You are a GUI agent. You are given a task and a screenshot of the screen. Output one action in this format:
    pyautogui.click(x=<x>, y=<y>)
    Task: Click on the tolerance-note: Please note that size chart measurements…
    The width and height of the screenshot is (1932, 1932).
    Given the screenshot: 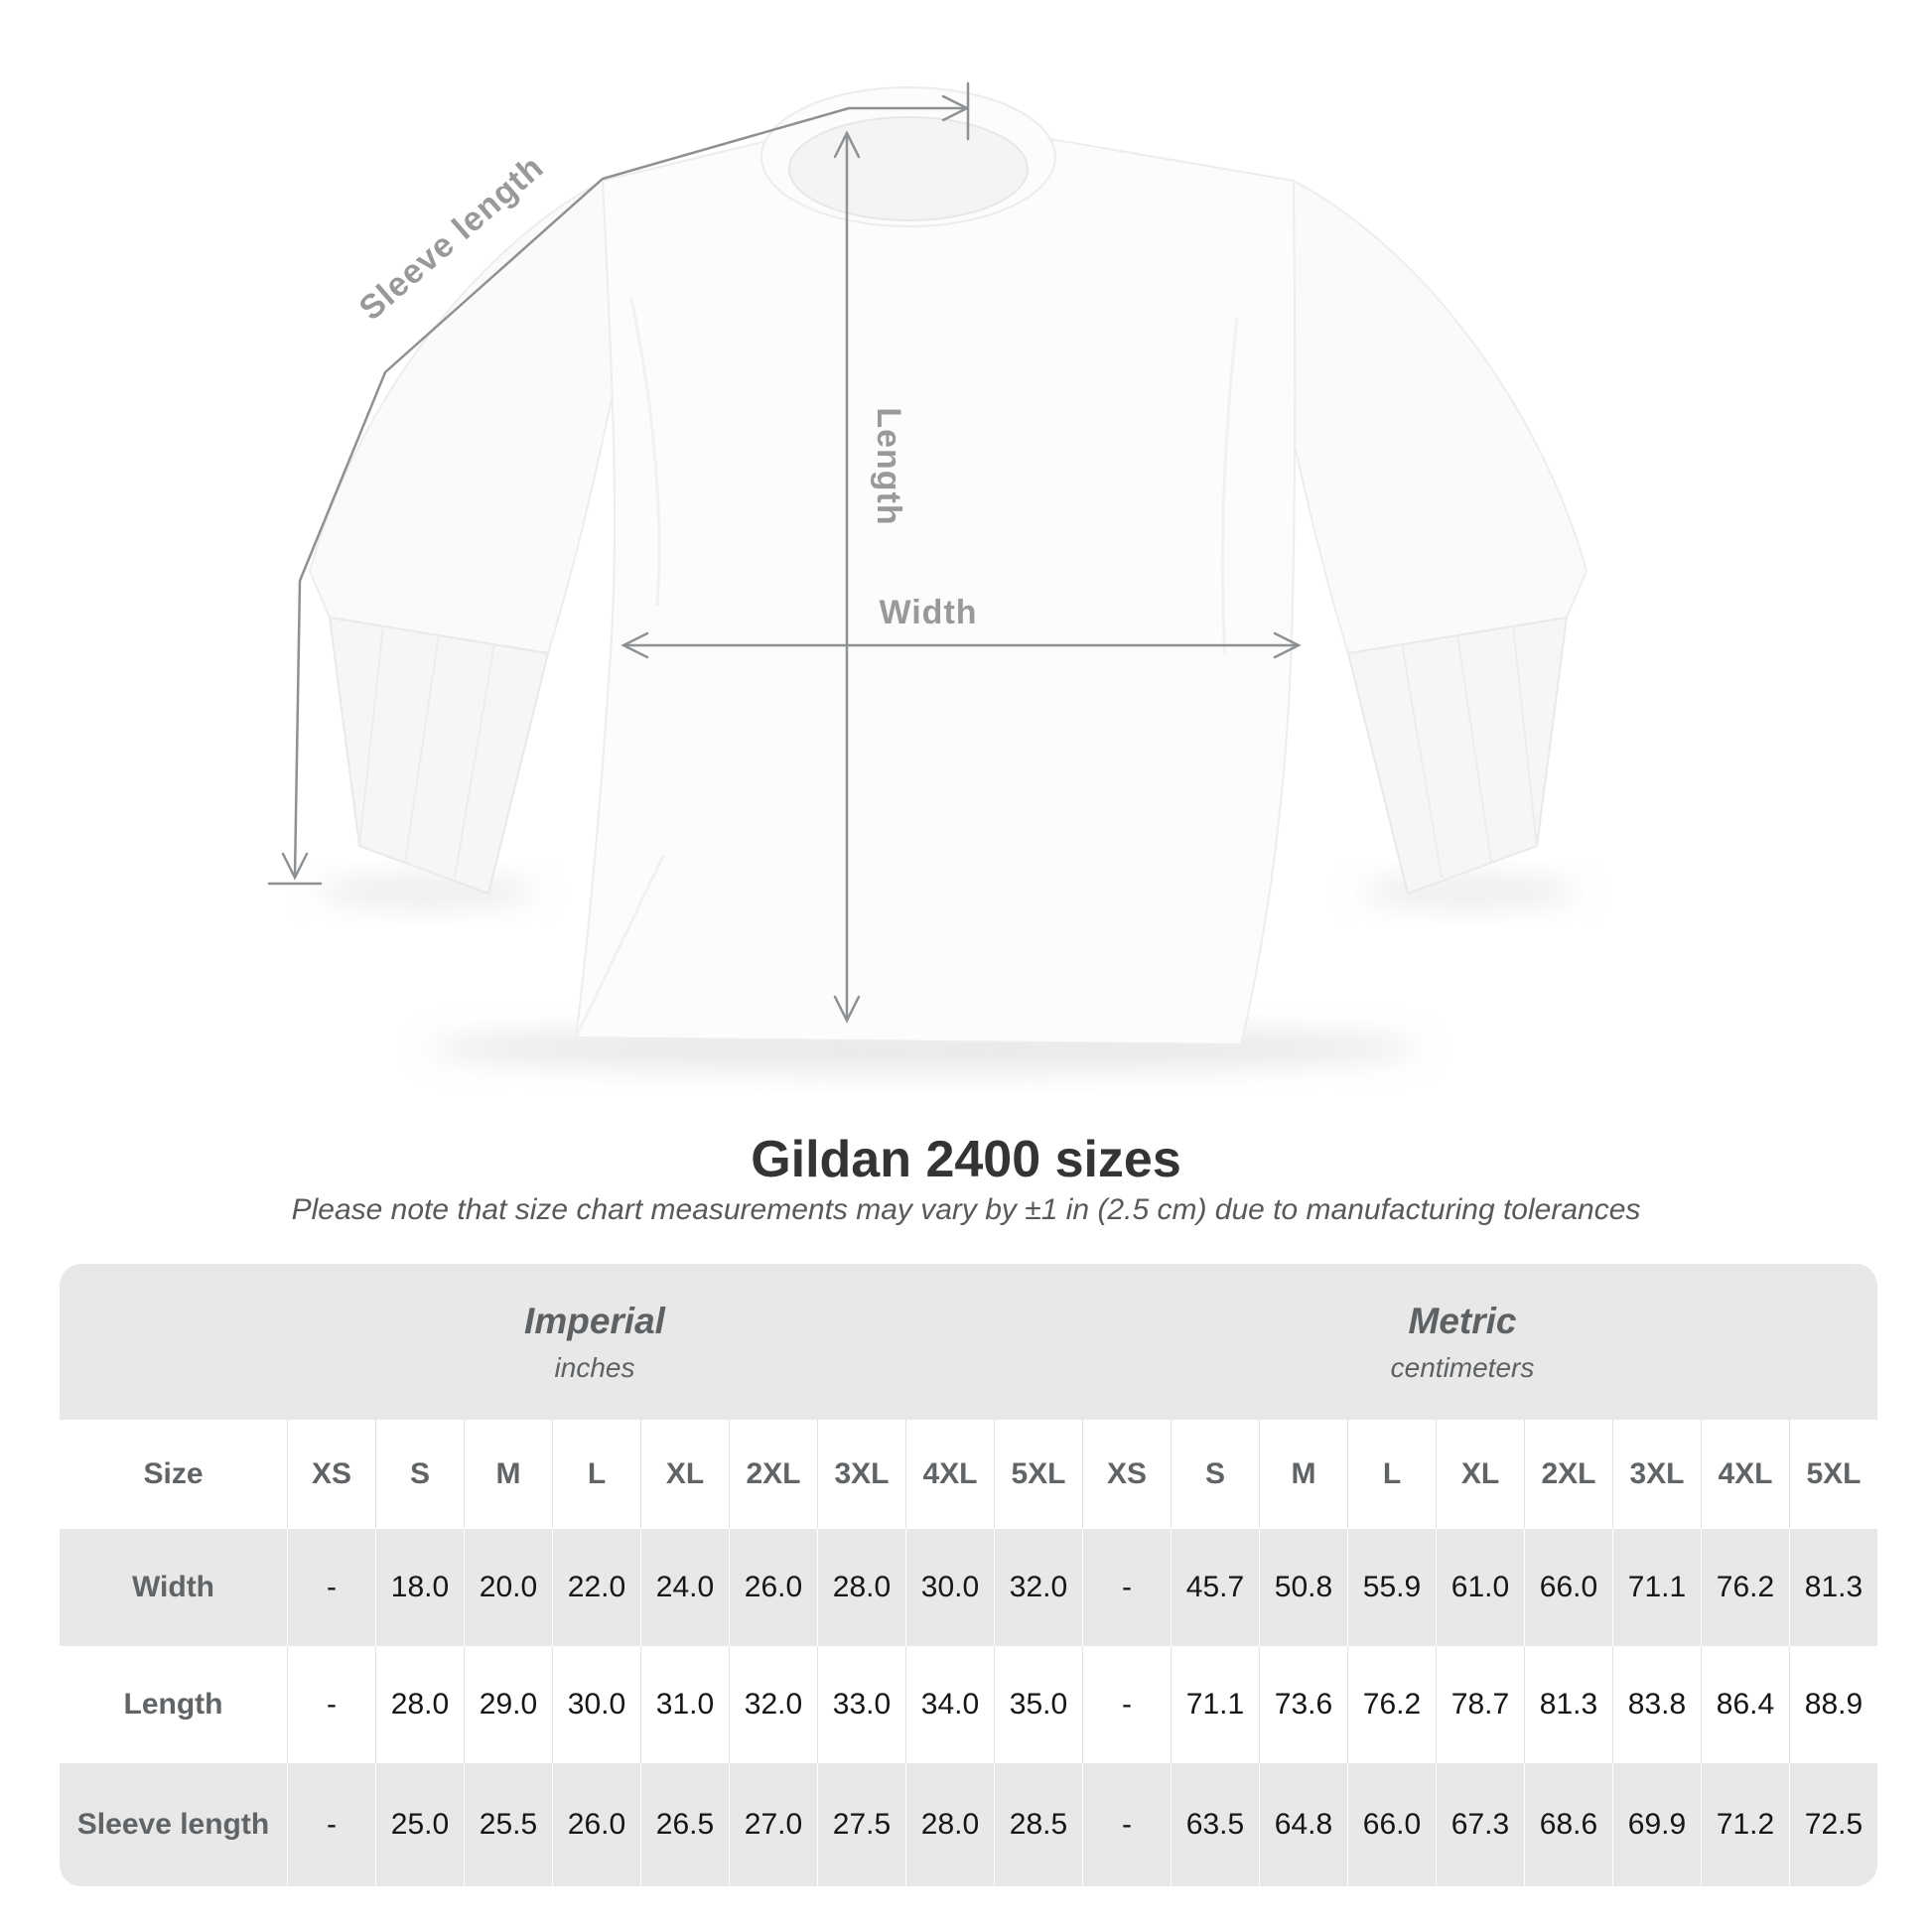 What is the action you would take?
    pyautogui.click(x=966, y=1209)
    